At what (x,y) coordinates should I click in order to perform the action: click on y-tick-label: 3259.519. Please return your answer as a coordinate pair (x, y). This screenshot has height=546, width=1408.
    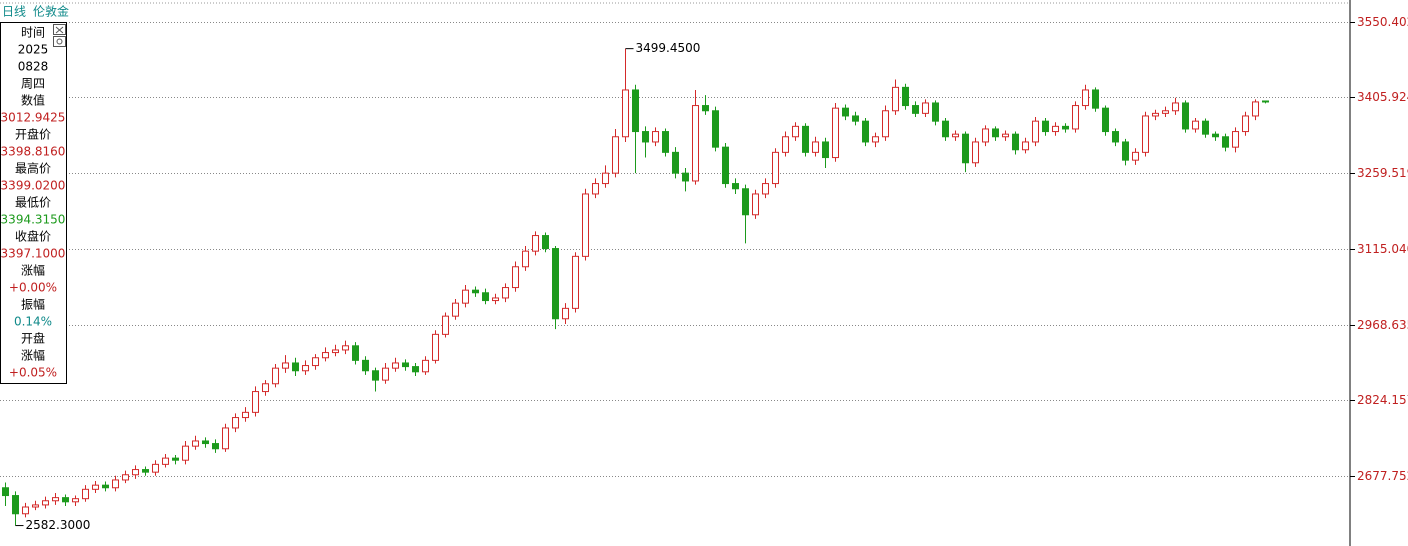
    Looking at the image, I should click on (1382, 173).